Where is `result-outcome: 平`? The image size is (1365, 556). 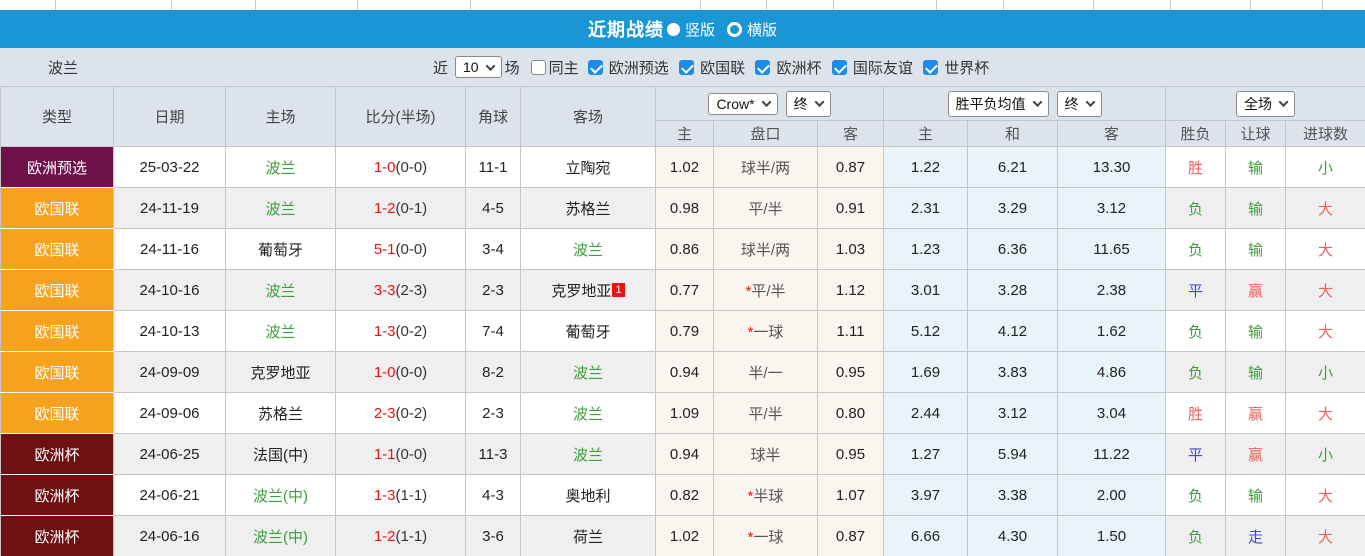
result-outcome: 平 is located at coordinates (1196, 454).